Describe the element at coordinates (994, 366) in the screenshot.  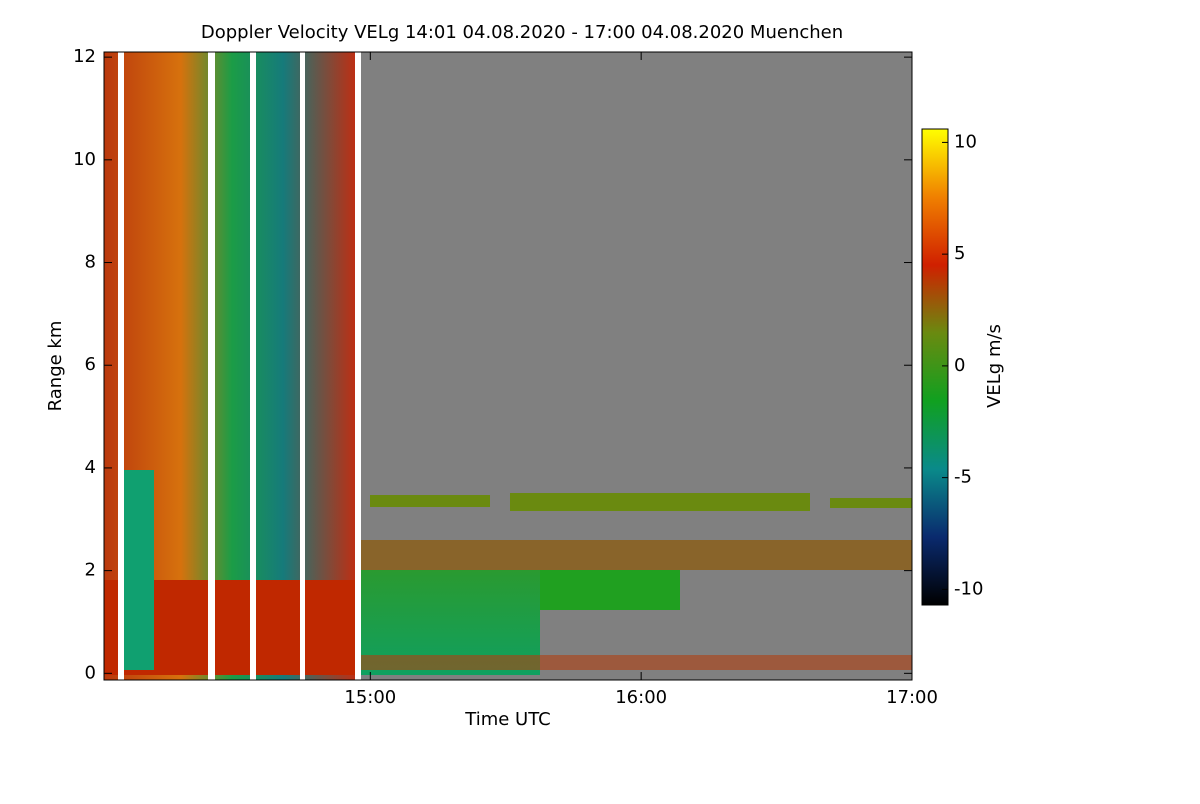
I see `colorbar-label: VELg m/s` at that location.